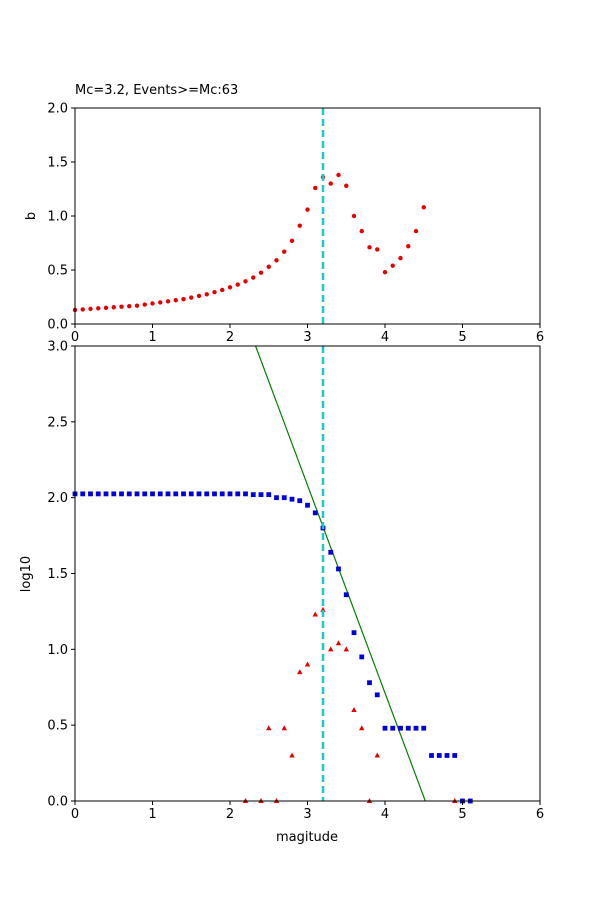 This screenshot has width=600, height=900. What do you see at coordinates (385, 337) in the screenshot?
I see `top-x-tick-label: 4` at bounding box center [385, 337].